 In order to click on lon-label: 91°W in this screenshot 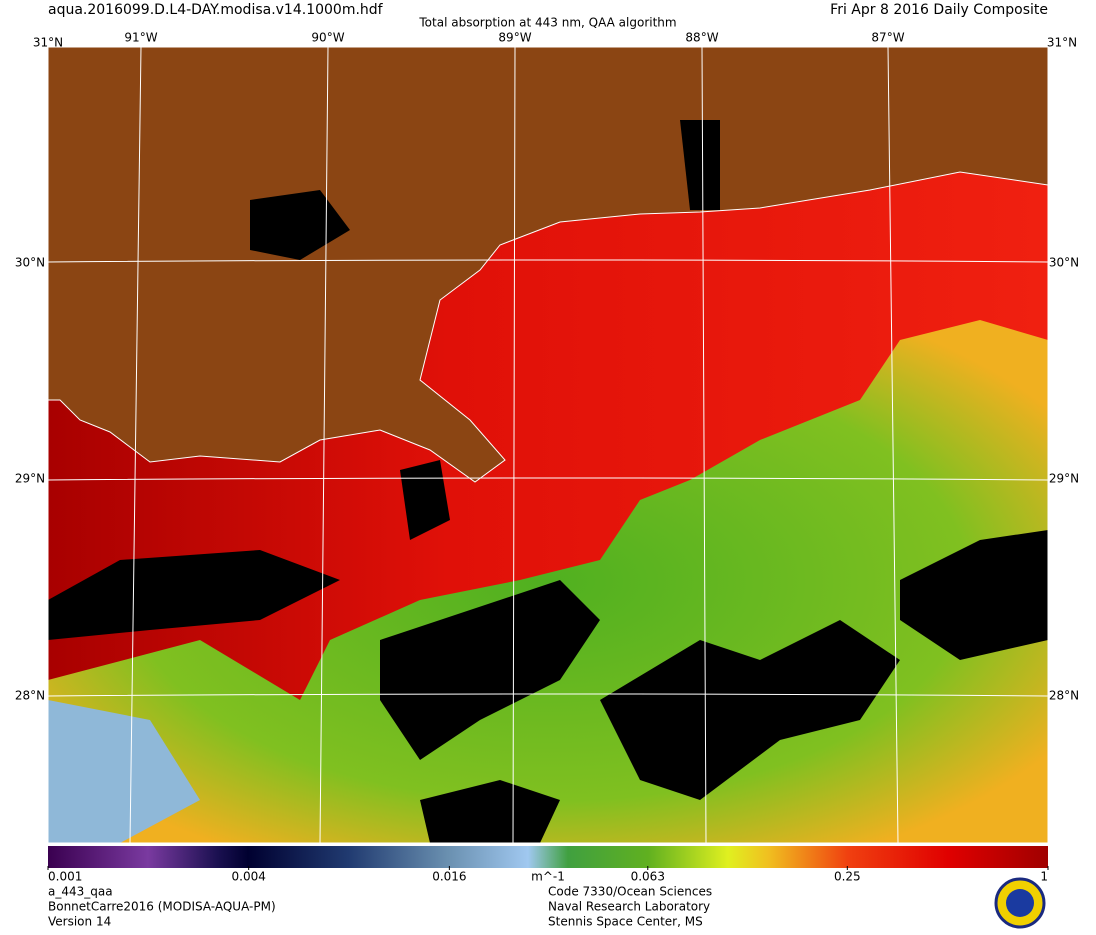, I will do `click(140, 38)`.